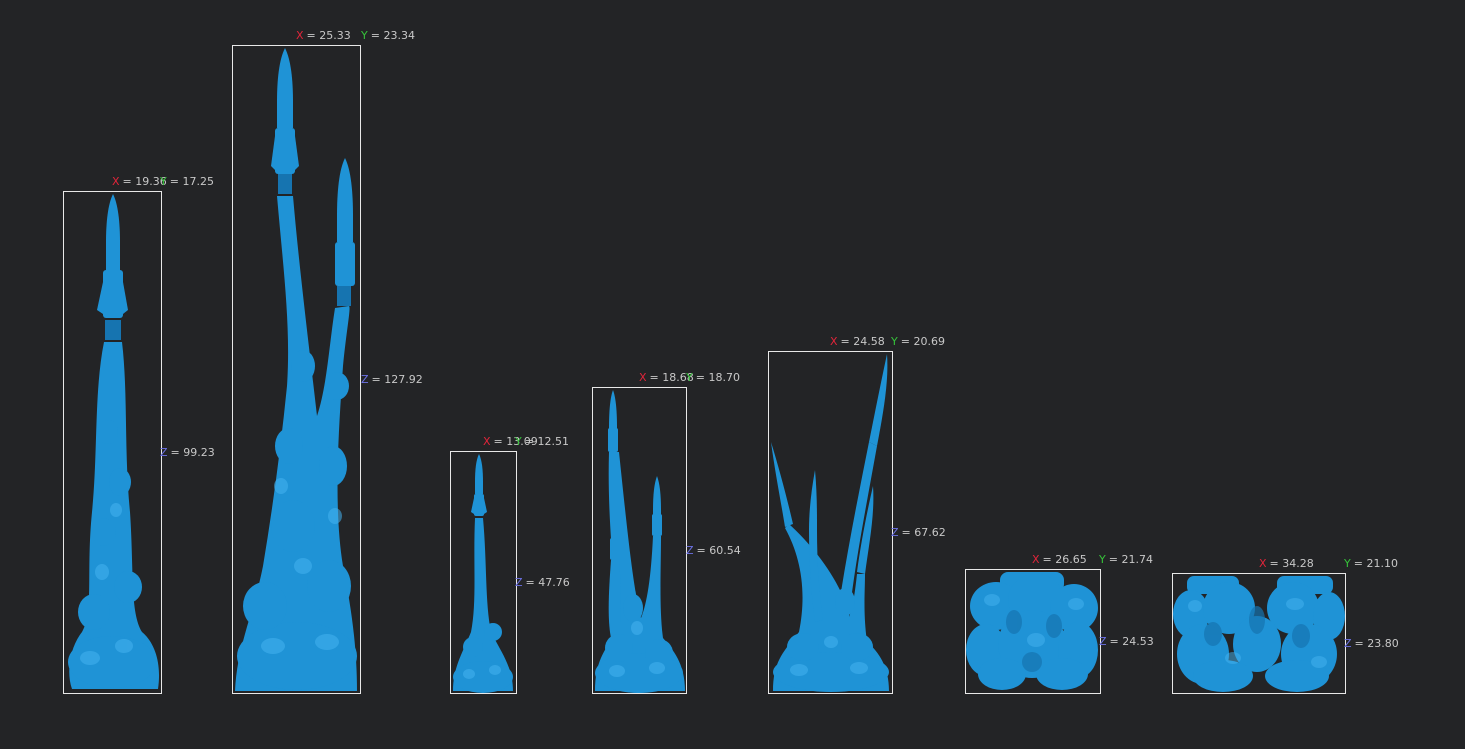 This screenshot has height=749, width=1465. I want to click on z-dimension-value: = 23.80, so click(1376, 643).